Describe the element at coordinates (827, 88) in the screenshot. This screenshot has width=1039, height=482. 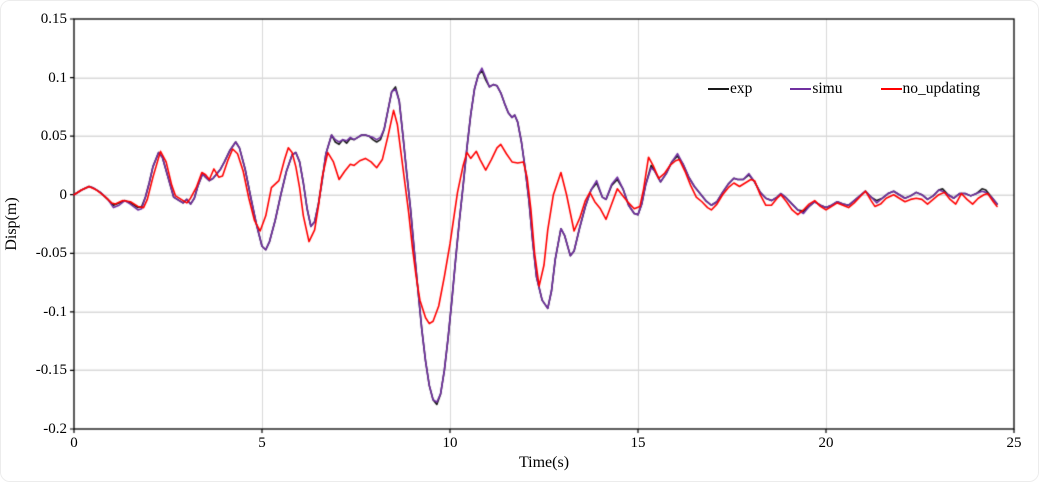
I see `legend-label-simu: simu` at that location.